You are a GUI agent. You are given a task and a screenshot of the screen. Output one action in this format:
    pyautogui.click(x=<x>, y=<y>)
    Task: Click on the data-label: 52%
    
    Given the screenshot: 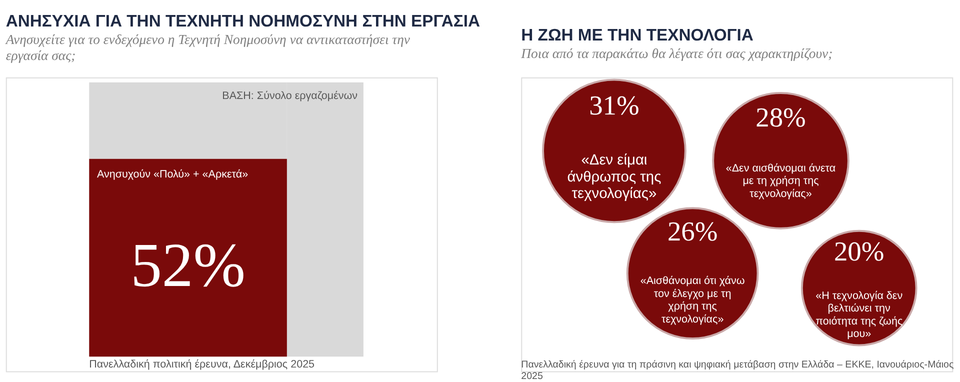 What is the action you would take?
    pyautogui.click(x=188, y=265)
    